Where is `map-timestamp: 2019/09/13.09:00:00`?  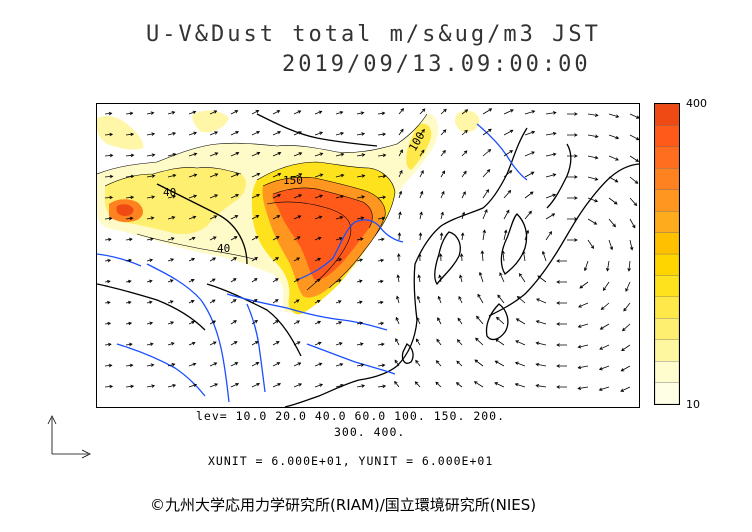
map-timestamp: 2019/09/13.09:00:00 is located at coordinates (436, 64).